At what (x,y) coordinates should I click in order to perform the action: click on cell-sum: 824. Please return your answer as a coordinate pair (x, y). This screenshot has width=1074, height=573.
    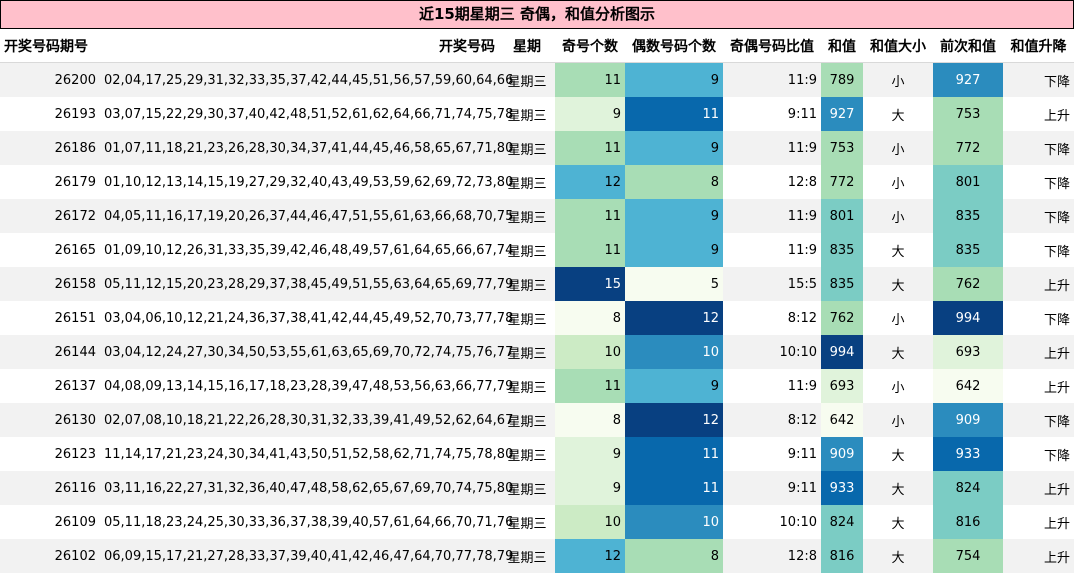
    Looking at the image, I should click on (842, 522).